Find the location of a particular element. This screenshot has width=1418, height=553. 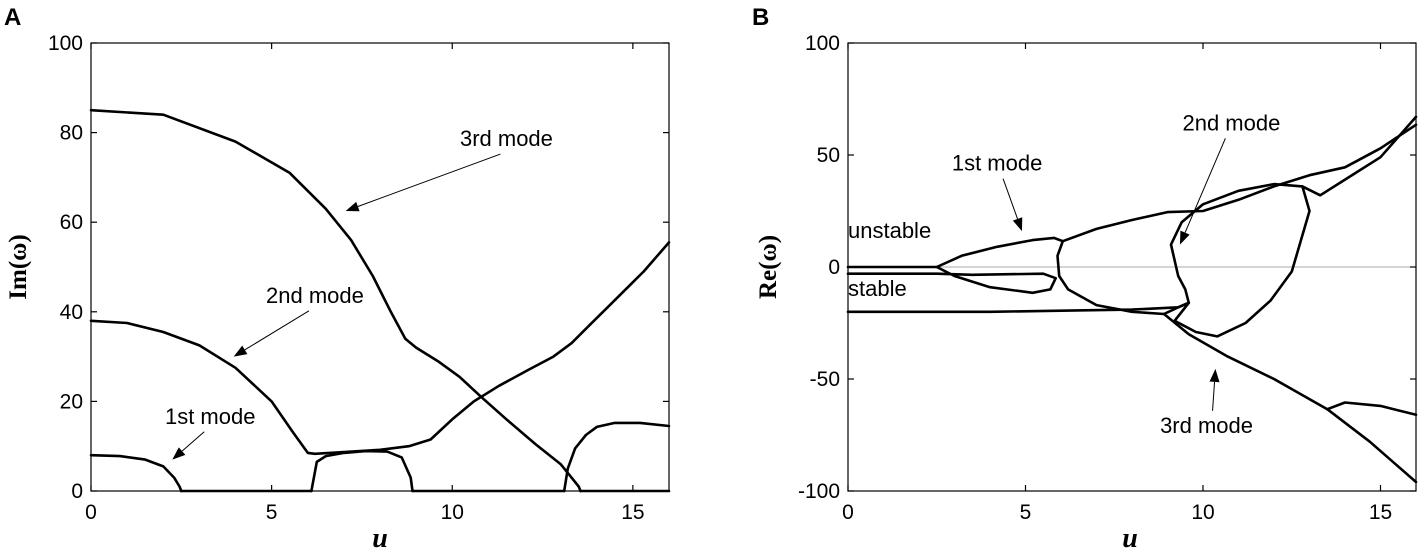

y-axis-label-a: Im(ω) is located at coordinates (18, 266).